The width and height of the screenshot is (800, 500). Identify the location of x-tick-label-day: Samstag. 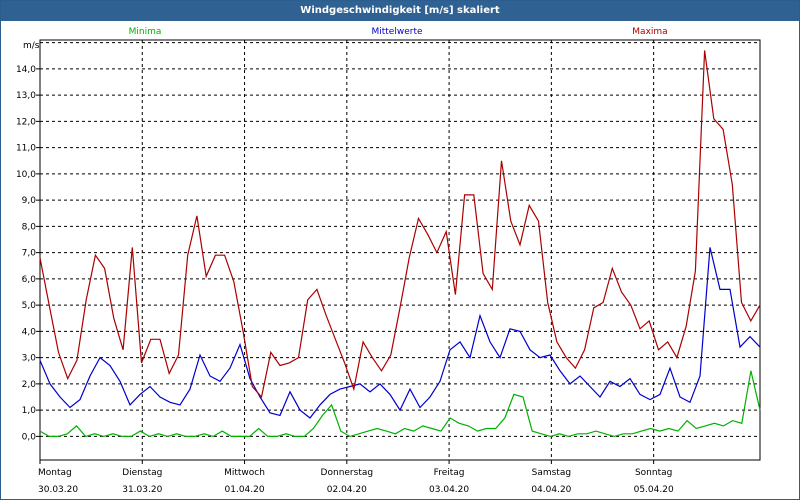
(551, 473).